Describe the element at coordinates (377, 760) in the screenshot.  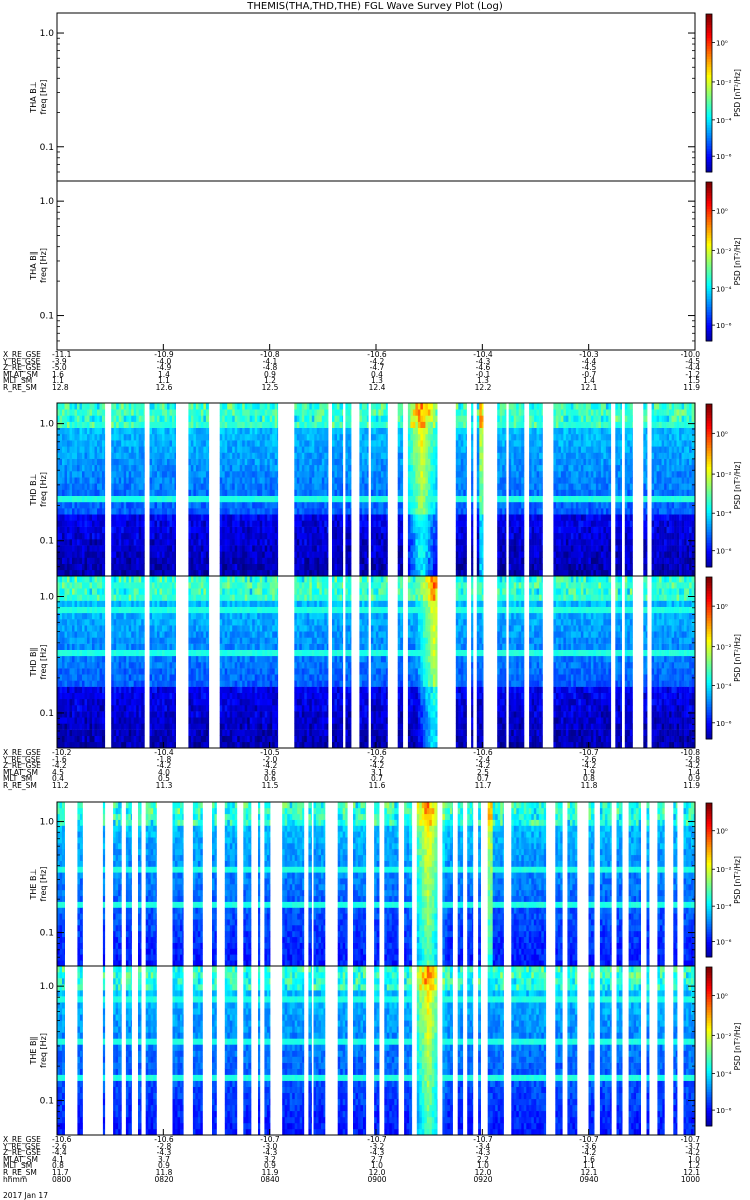
I see `ephemeris-value: -2.2` at that location.